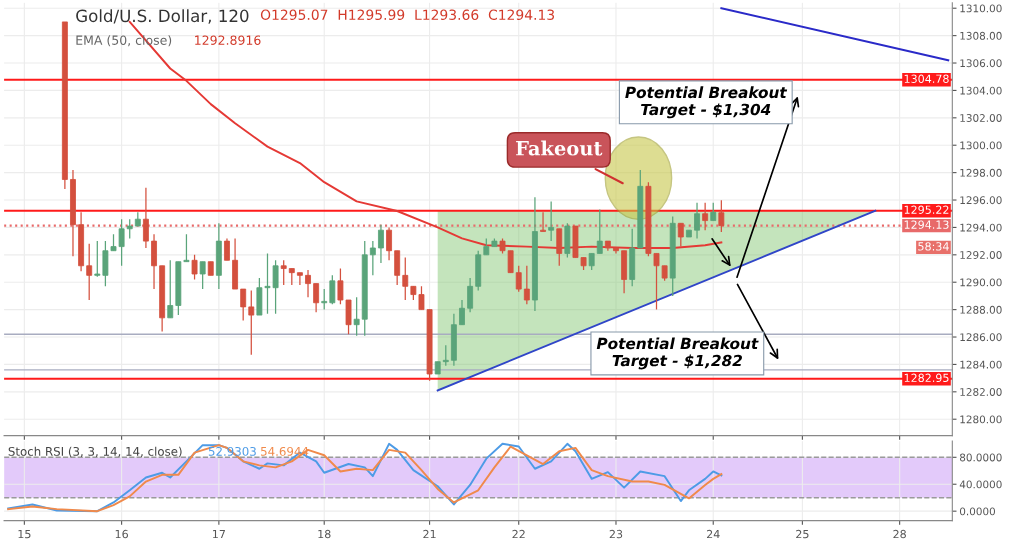  What do you see at coordinates (713, 534) in the screenshot?
I see `x-tick-label: 24` at bounding box center [713, 534].